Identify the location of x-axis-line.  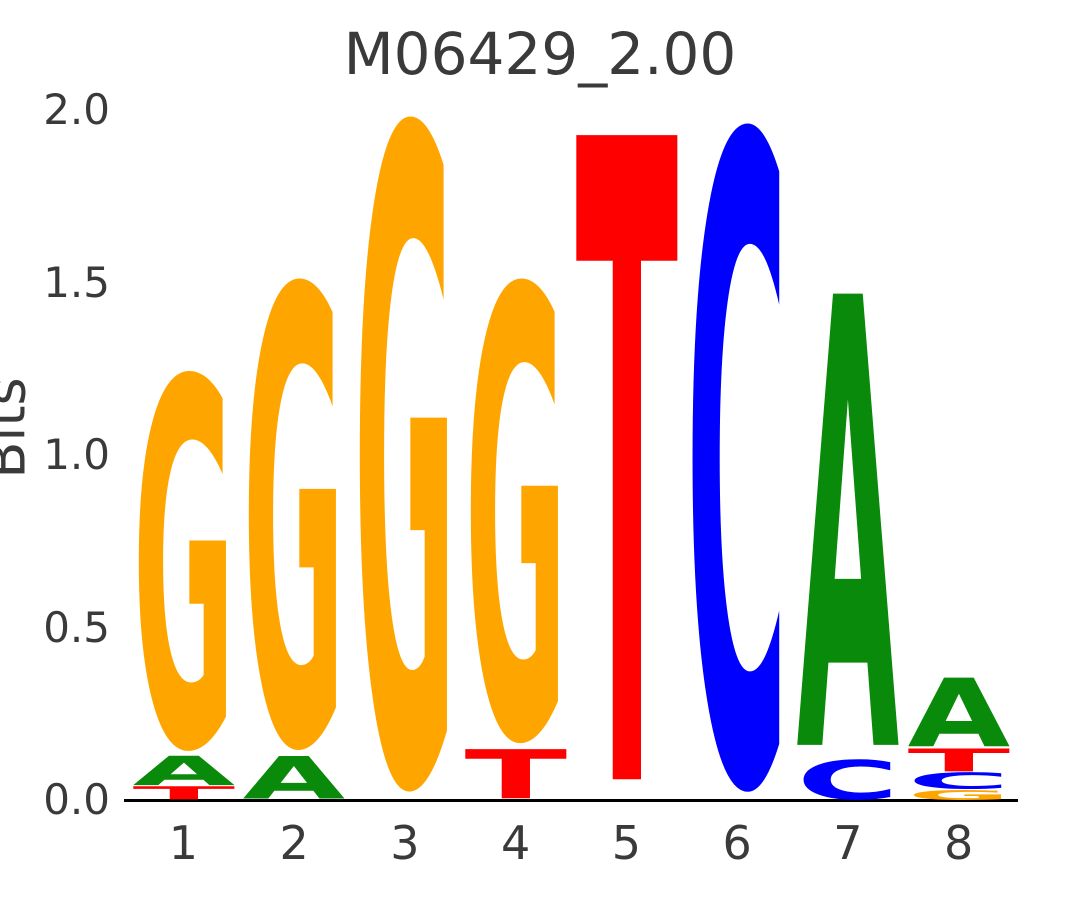
(571, 800).